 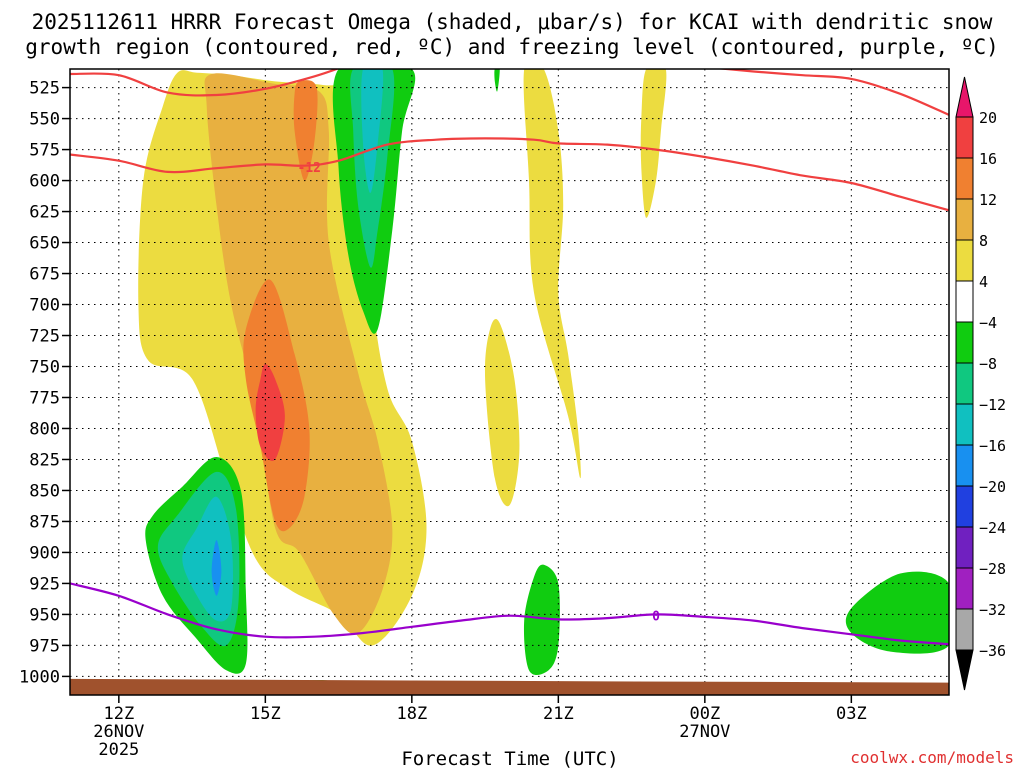 I want to click on y-tick-label-950: 950, so click(x=44, y=615).